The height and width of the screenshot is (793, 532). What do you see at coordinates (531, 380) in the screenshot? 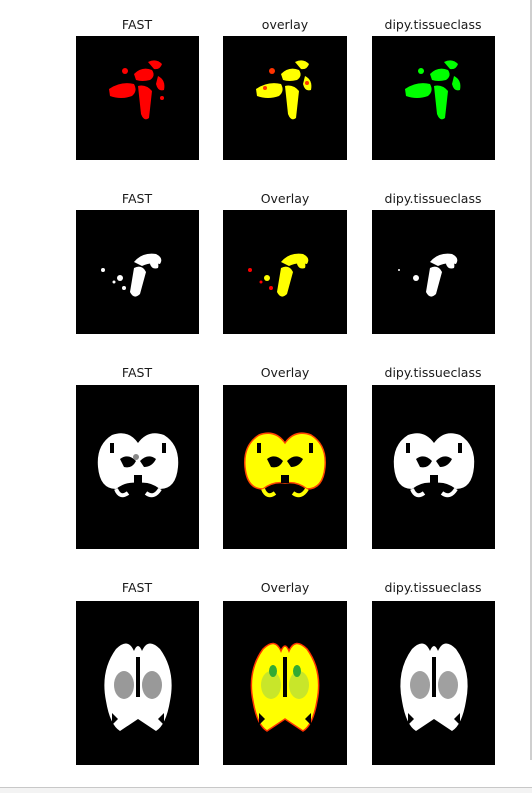
I see `vertical-scrollbar` at bounding box center [531, 380].